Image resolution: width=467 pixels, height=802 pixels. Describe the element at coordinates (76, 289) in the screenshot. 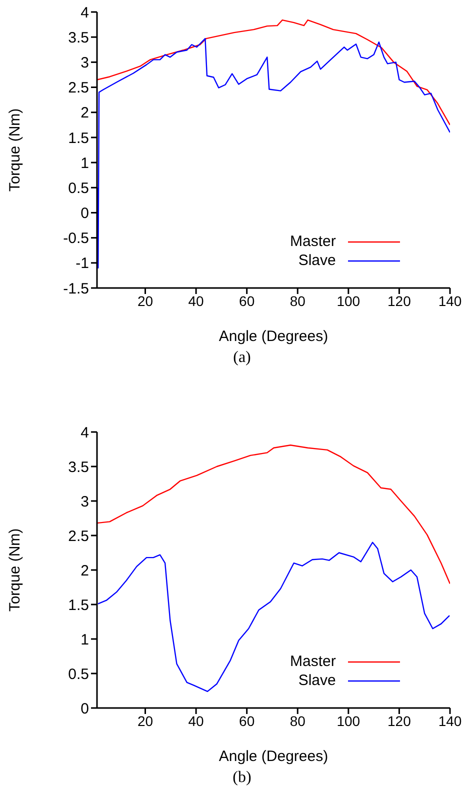

I see `y-tick-label: -1.5` at that location.